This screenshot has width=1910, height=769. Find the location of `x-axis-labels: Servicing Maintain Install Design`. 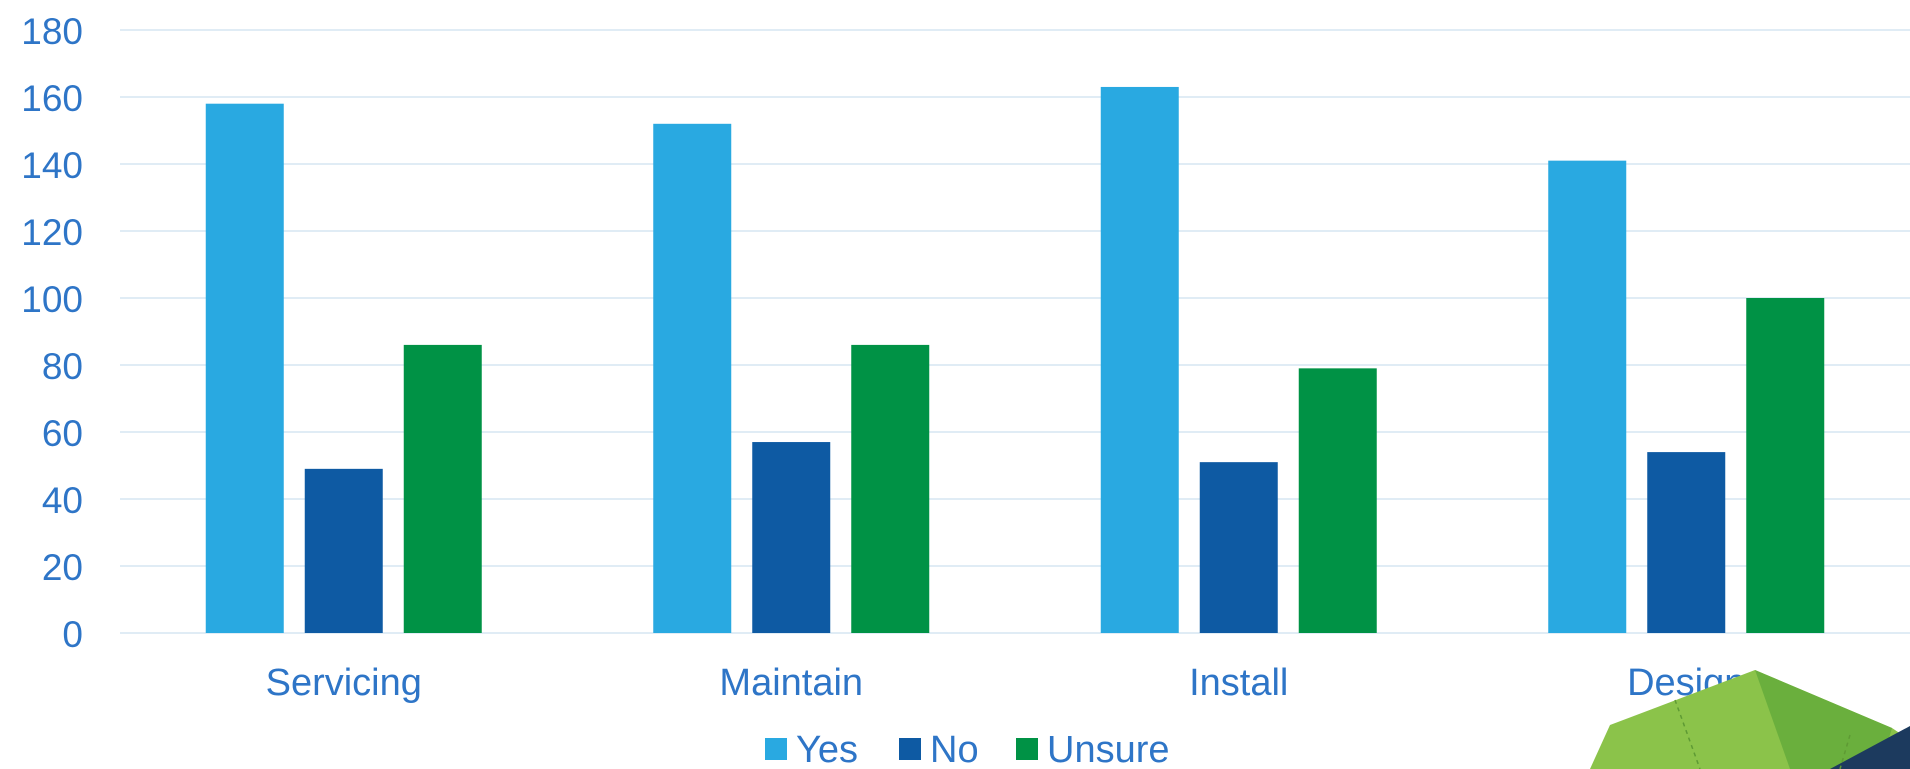

x-axis-labels: Servicing Maintain Install Design is located at coordinates (1006, 683).